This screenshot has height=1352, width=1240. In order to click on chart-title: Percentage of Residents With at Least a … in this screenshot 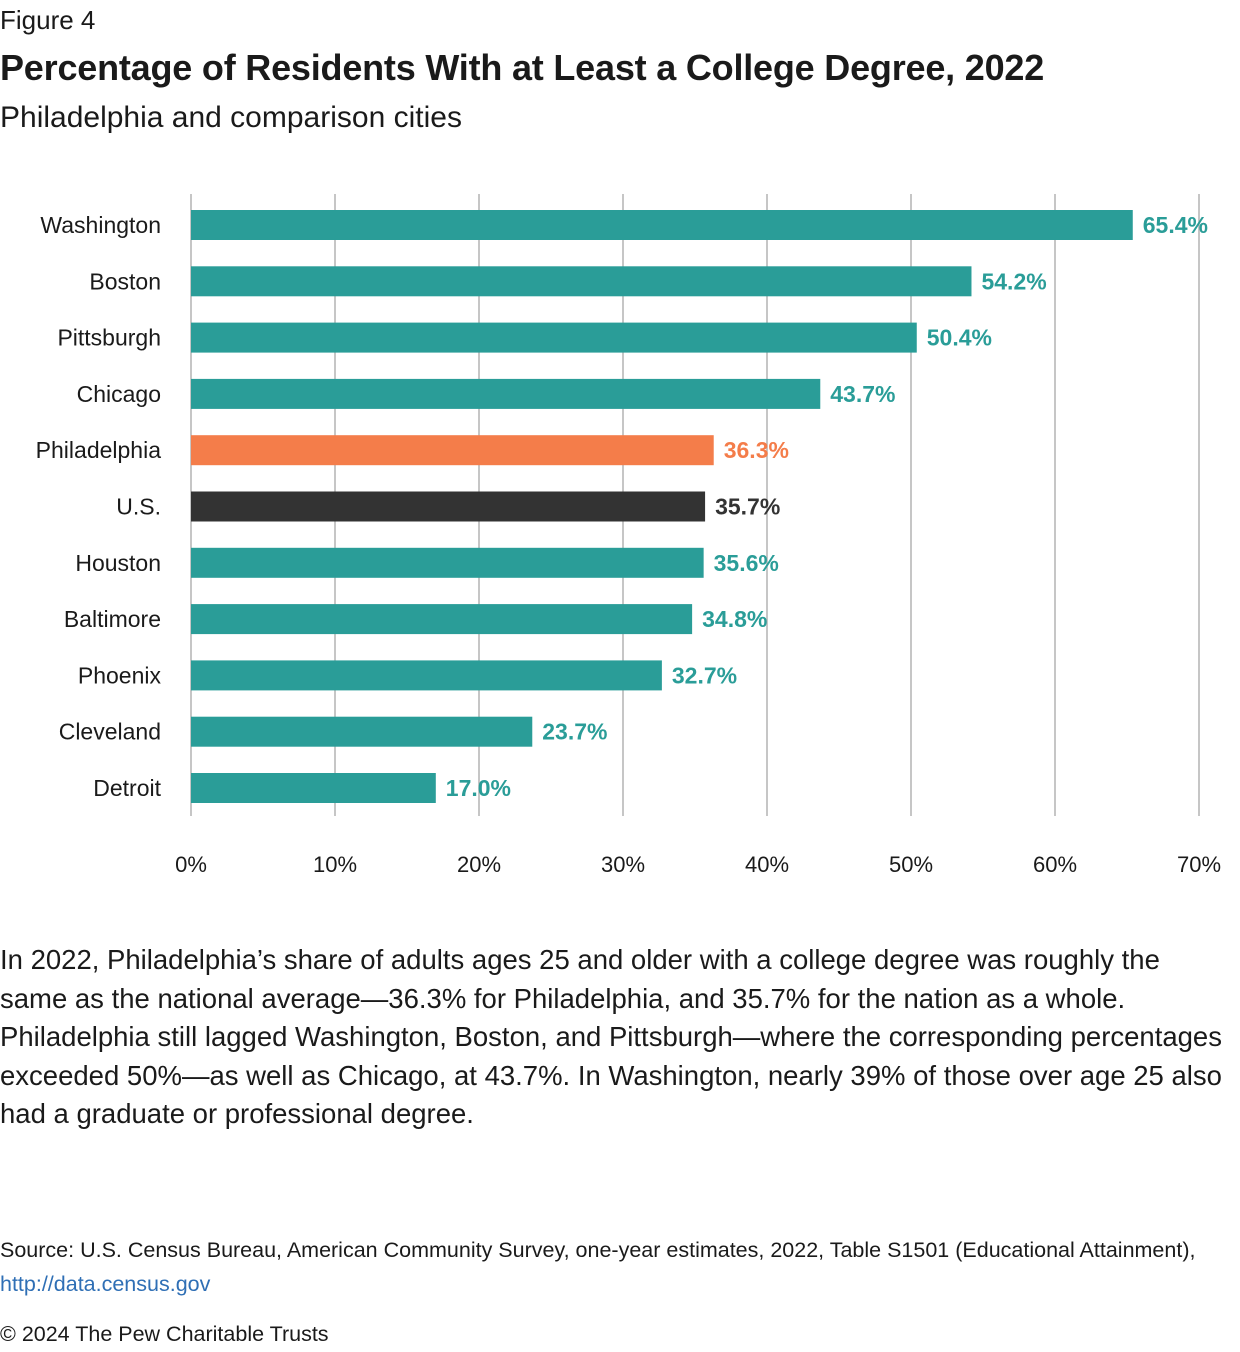, I will do `click(522, 67)`.